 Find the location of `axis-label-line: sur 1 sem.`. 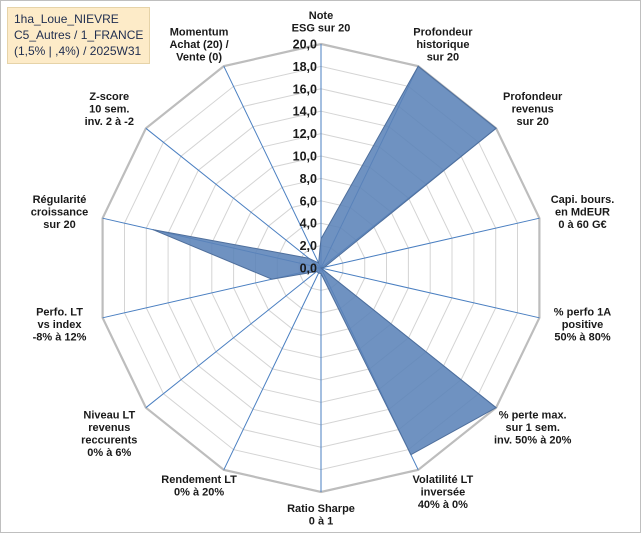

axis-label-line: sur 1 sem. is located at coordinates (532, 428).